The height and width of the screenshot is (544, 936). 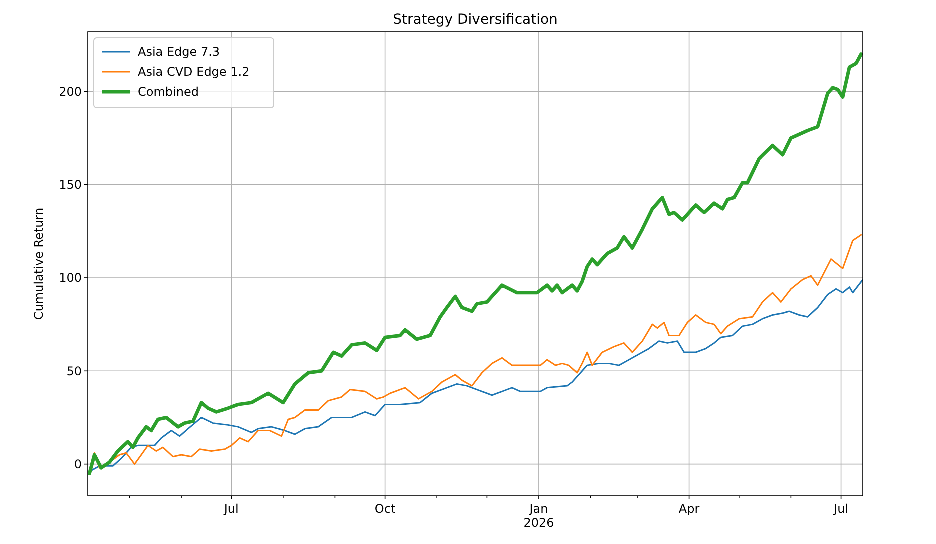 What do you see at coordinates (385, 509) in the screenshot?
I see `x-tick-label: Oct` at bounding box center [385, 509].